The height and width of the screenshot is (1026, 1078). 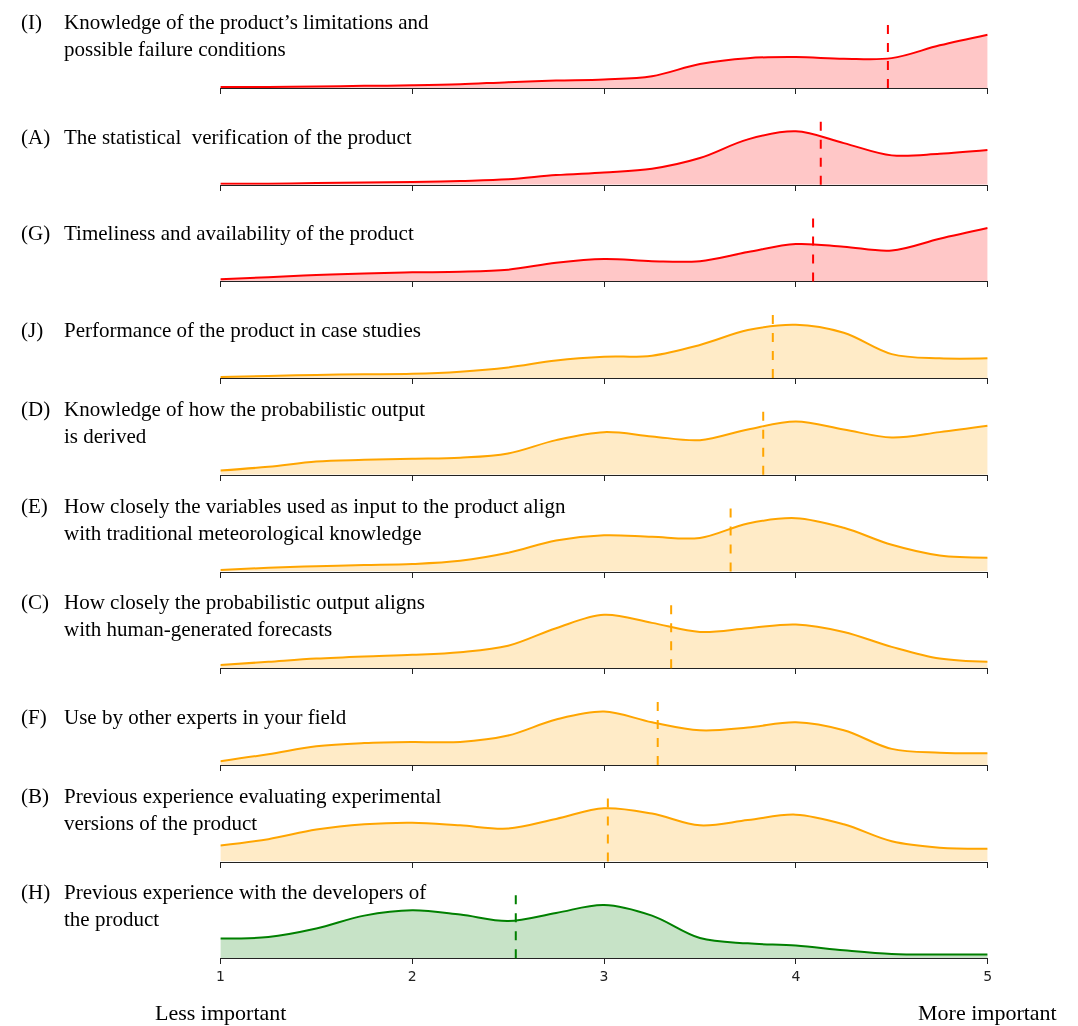 I want to click on chart-title: (B) Previous experience evaluating experimental versions of the product, so click(x=231, y=810).